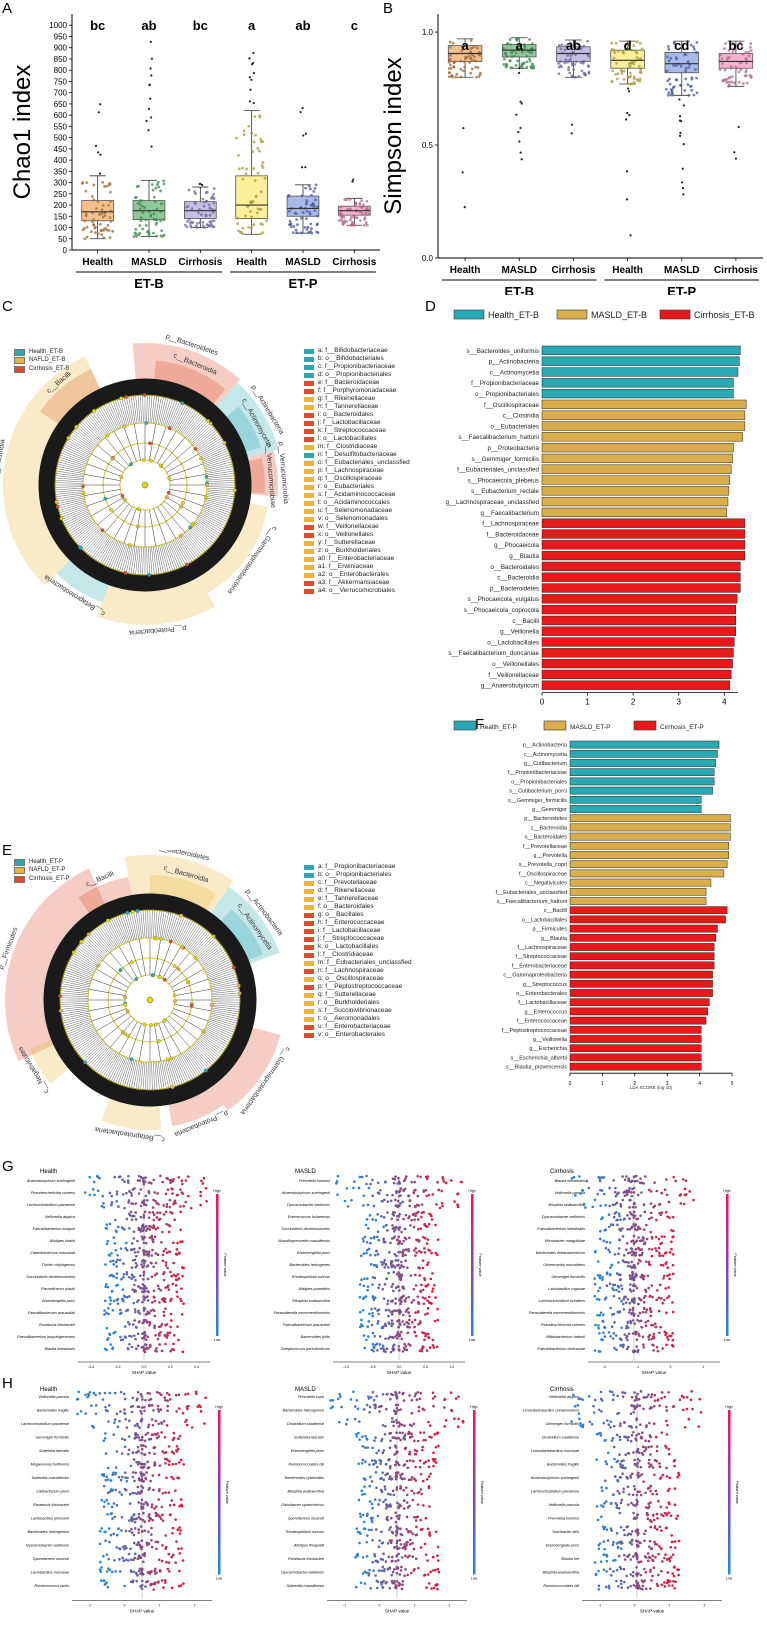 The height and width of the screenshot is (1627, 767). What do you see at coordinates (311, 1301) in the screenshot?
I see `feature-label: Rikaphila wadsworthia` at bounding box center [311, 1301].